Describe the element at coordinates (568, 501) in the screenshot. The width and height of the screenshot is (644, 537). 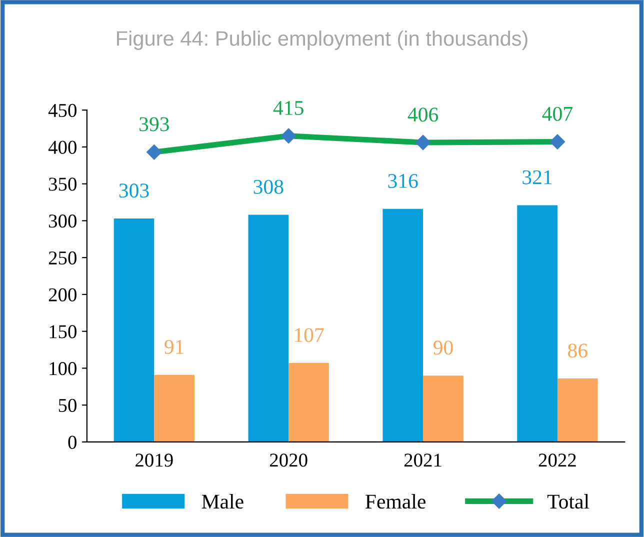
I see `legend-label: Total` at that location.